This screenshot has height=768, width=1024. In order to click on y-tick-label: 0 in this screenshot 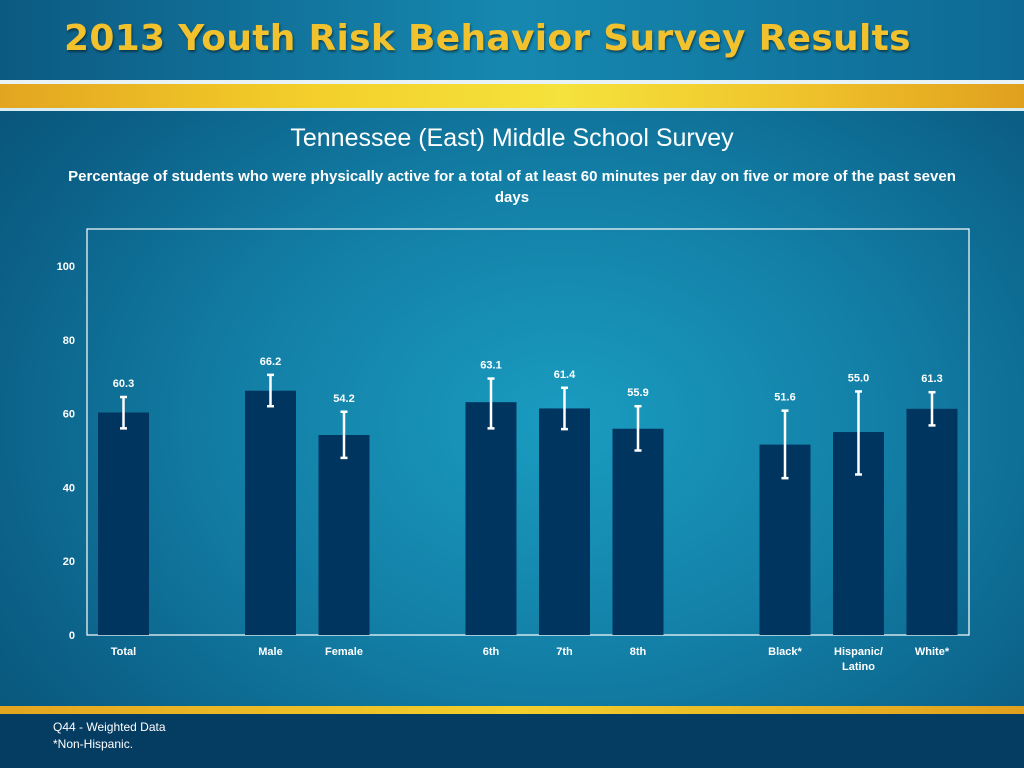, I will do `click(72, 636)`.